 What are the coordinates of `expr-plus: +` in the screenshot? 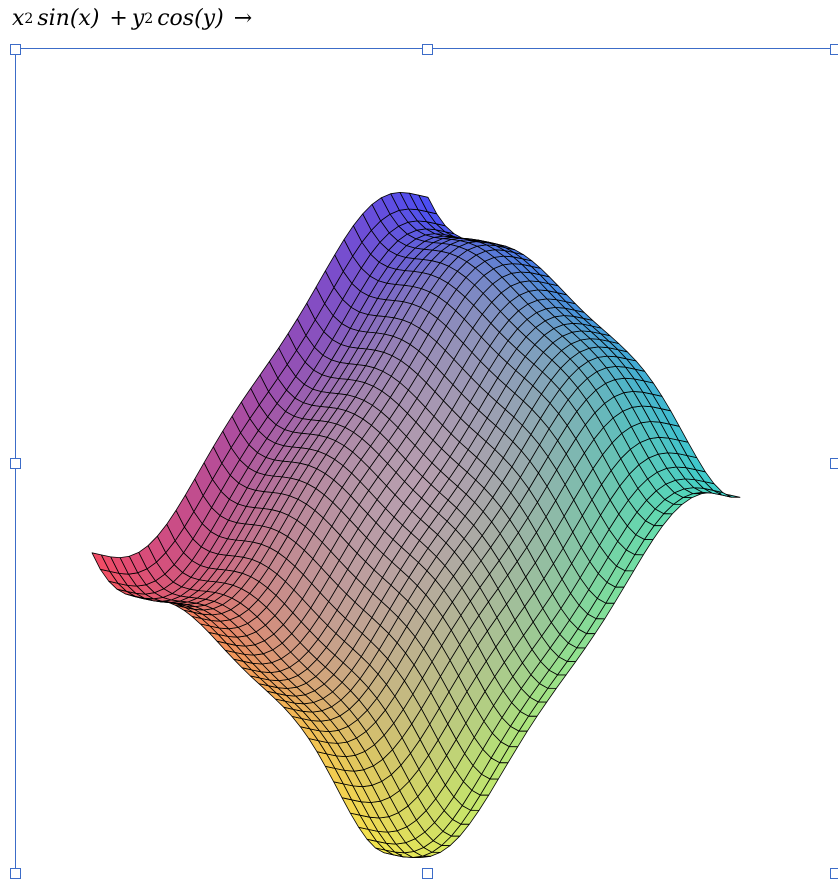 It's located at (118, 18).